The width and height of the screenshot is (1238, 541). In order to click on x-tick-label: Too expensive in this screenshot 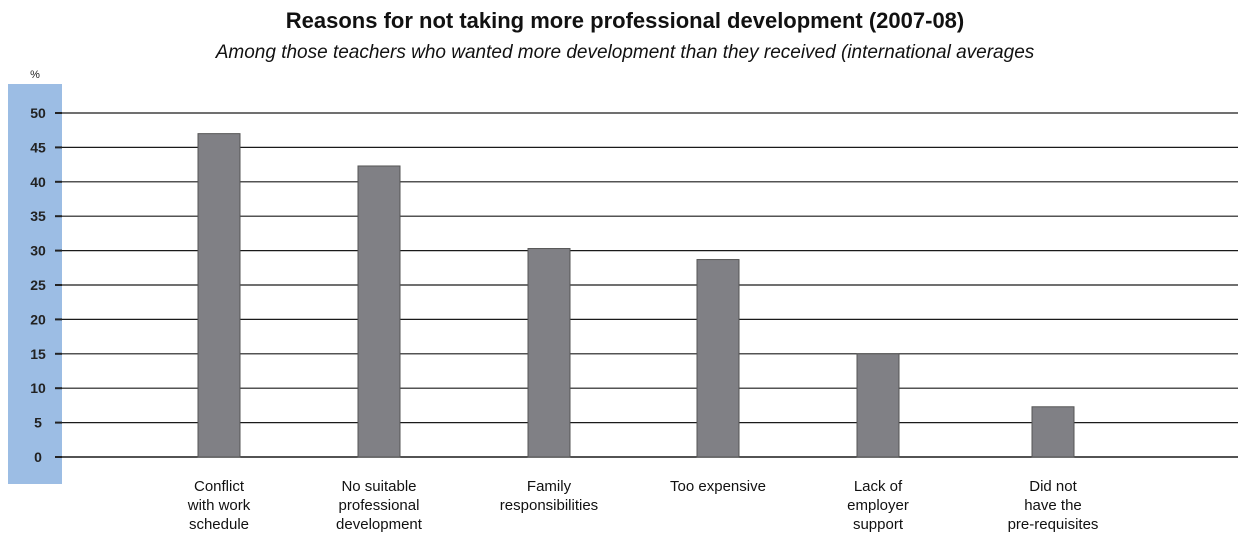, I will do `click(718, 486)`.